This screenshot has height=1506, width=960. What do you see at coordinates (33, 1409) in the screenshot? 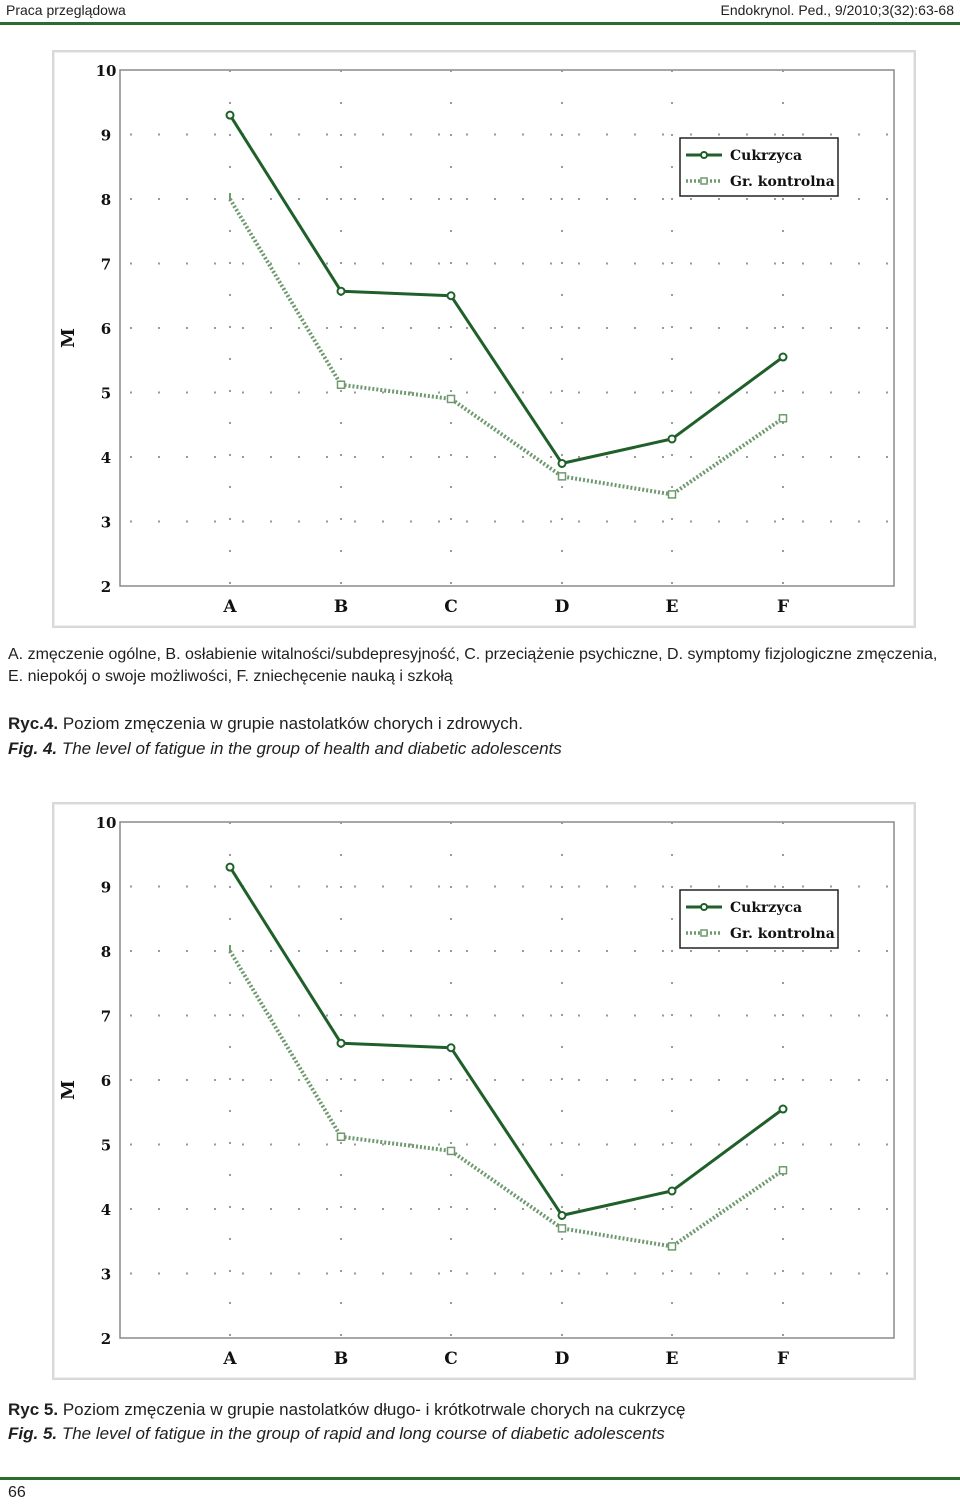
I see `figure-5-label-pl: Ryc 5.` at bounding box center [33, 1409].